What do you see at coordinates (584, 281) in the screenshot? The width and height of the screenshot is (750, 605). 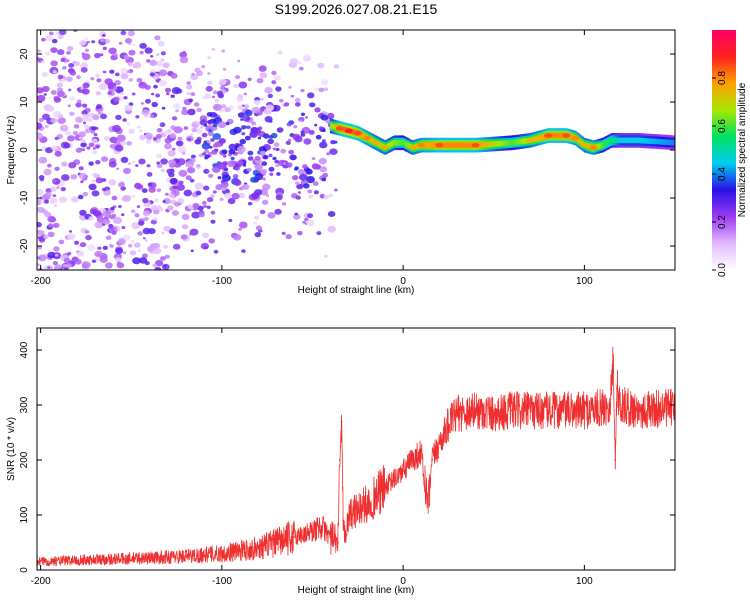 I see `spectrogram-x-tick-label: 100` at bounding box center [584, 281].